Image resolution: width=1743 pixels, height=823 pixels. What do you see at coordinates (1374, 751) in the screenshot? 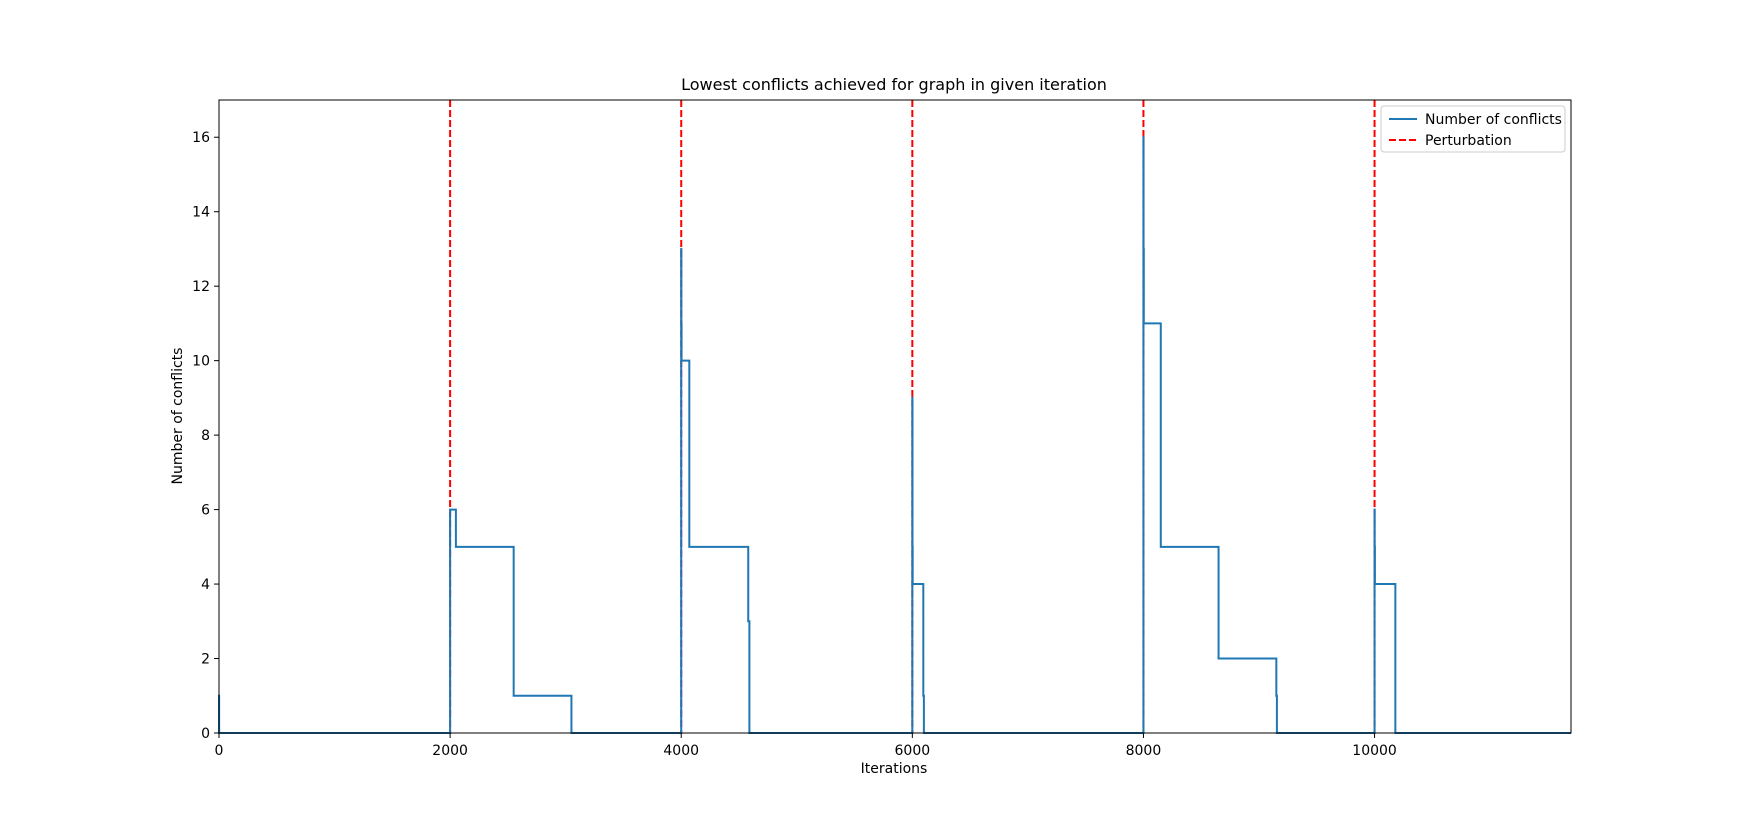
I see `x-tick-label: 10000` at bounding box center [1374, 751].